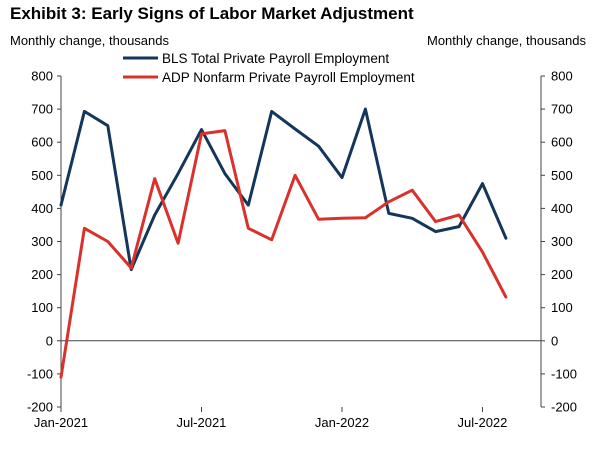 The width and height of the screenshot is (600, 453). What do you see at coordinates (554, 340) in the screenshot?
I see `right-y-tick-label: 0` at bounding box center [554, 340].